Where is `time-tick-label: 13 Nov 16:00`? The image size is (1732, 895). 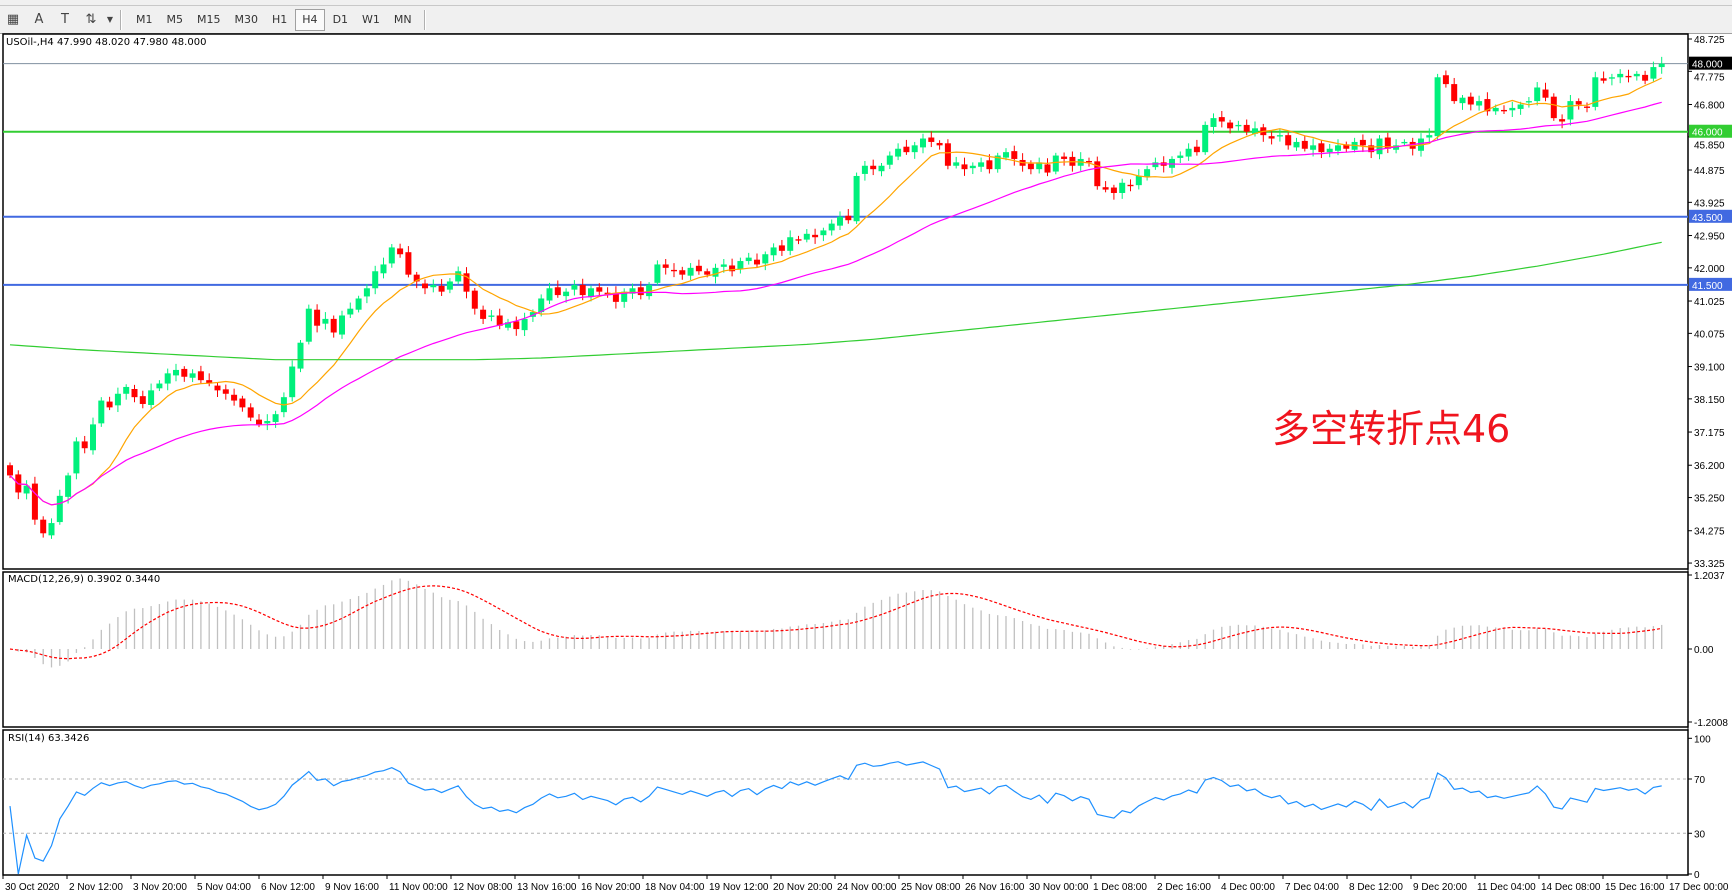
time-tick-label: 13 Nov 16:00 is located at coordinates (547, 887).